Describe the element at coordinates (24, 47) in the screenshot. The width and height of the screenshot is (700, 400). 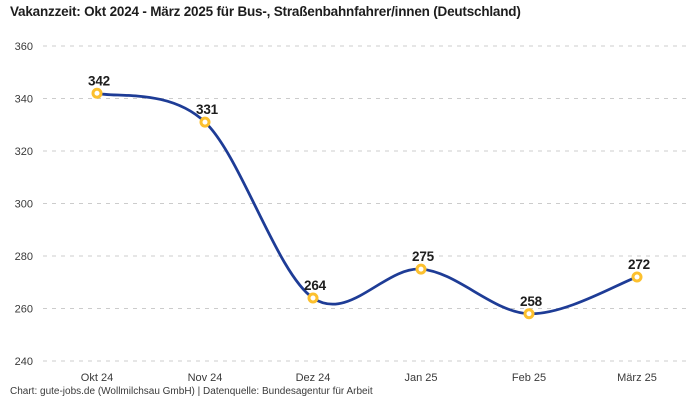
I see `y-axis-tick-label: 360` at that location.